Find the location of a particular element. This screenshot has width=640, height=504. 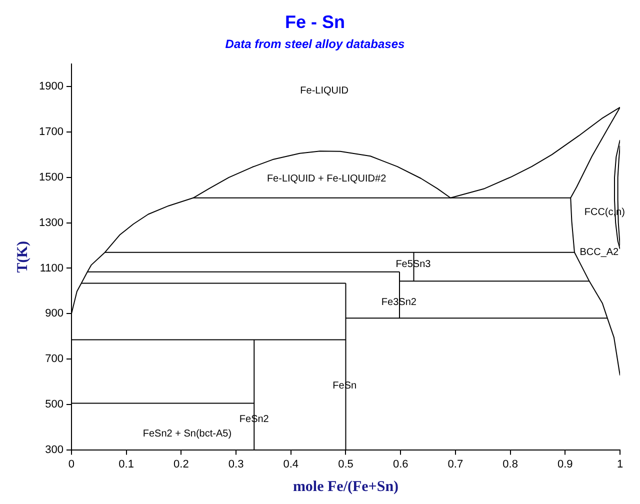

y-tick-label: 1300 is located at coordinates (51, 222).